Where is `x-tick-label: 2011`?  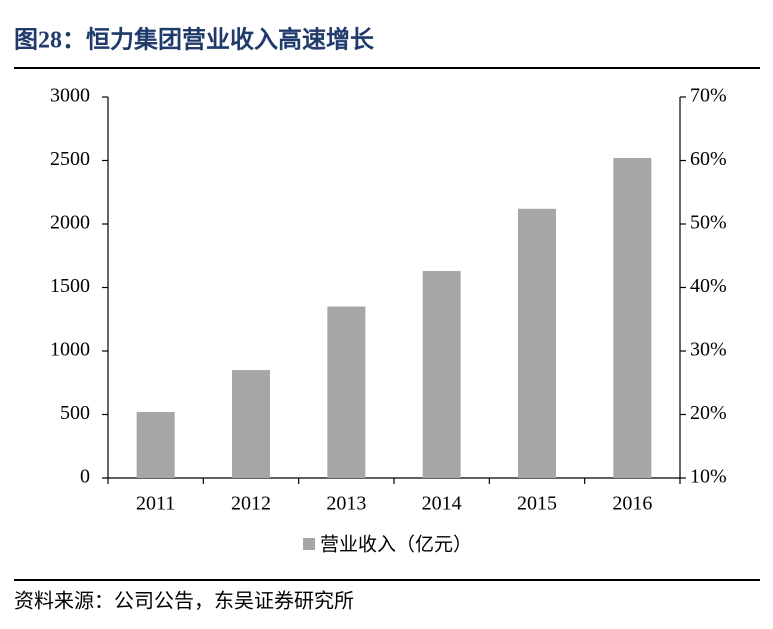 x-tick-label: 2011 is located at coordinates (155, 504).